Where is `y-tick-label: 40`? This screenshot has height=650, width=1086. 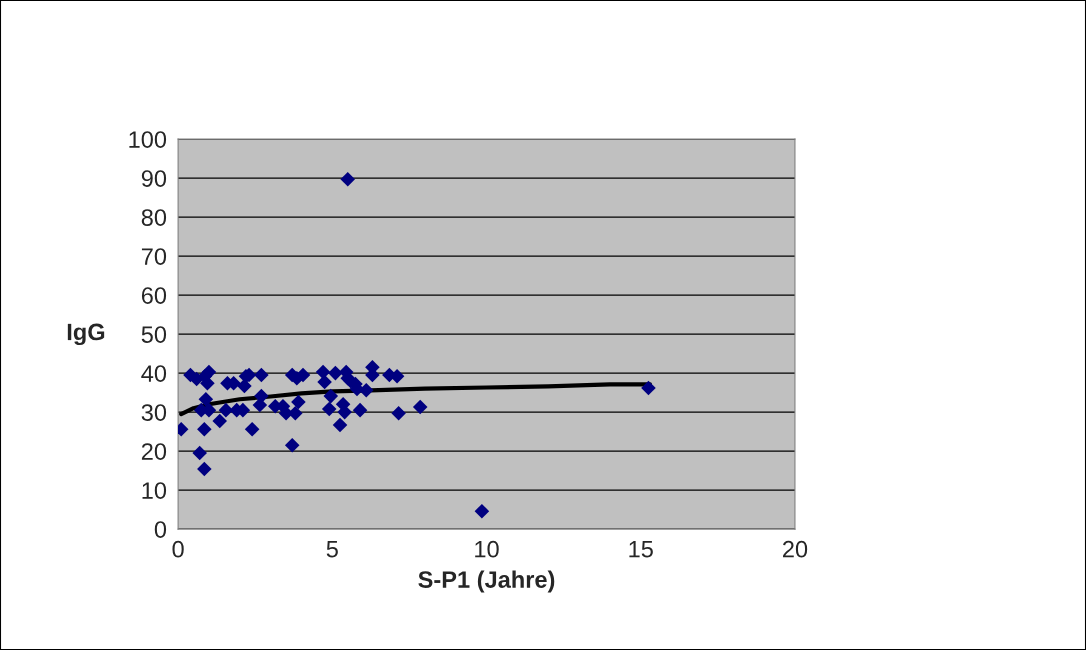 y-tick-label: 40 is located at coordinates (154, 373).